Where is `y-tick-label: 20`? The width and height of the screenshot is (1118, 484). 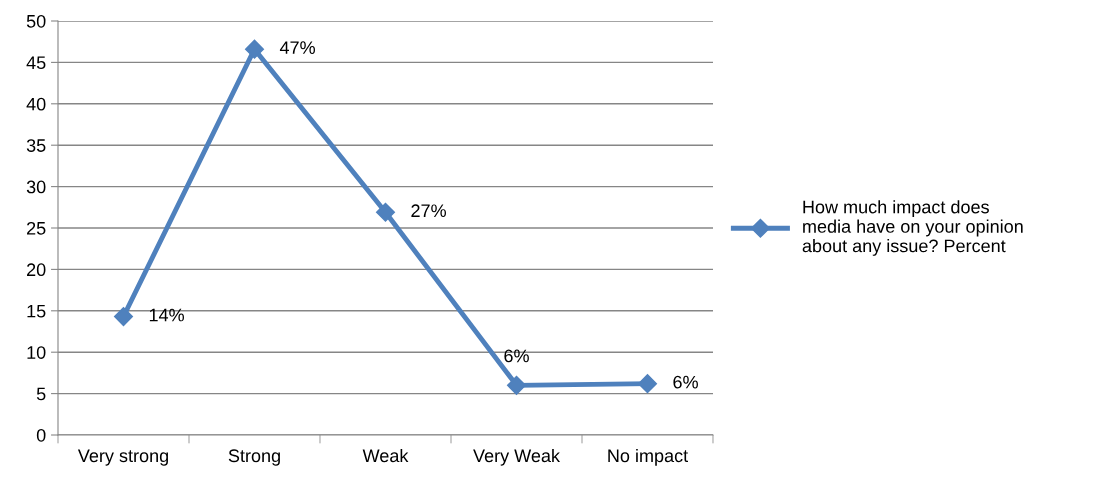 y-tick-label: 20 is located at coordinates (36, 270).